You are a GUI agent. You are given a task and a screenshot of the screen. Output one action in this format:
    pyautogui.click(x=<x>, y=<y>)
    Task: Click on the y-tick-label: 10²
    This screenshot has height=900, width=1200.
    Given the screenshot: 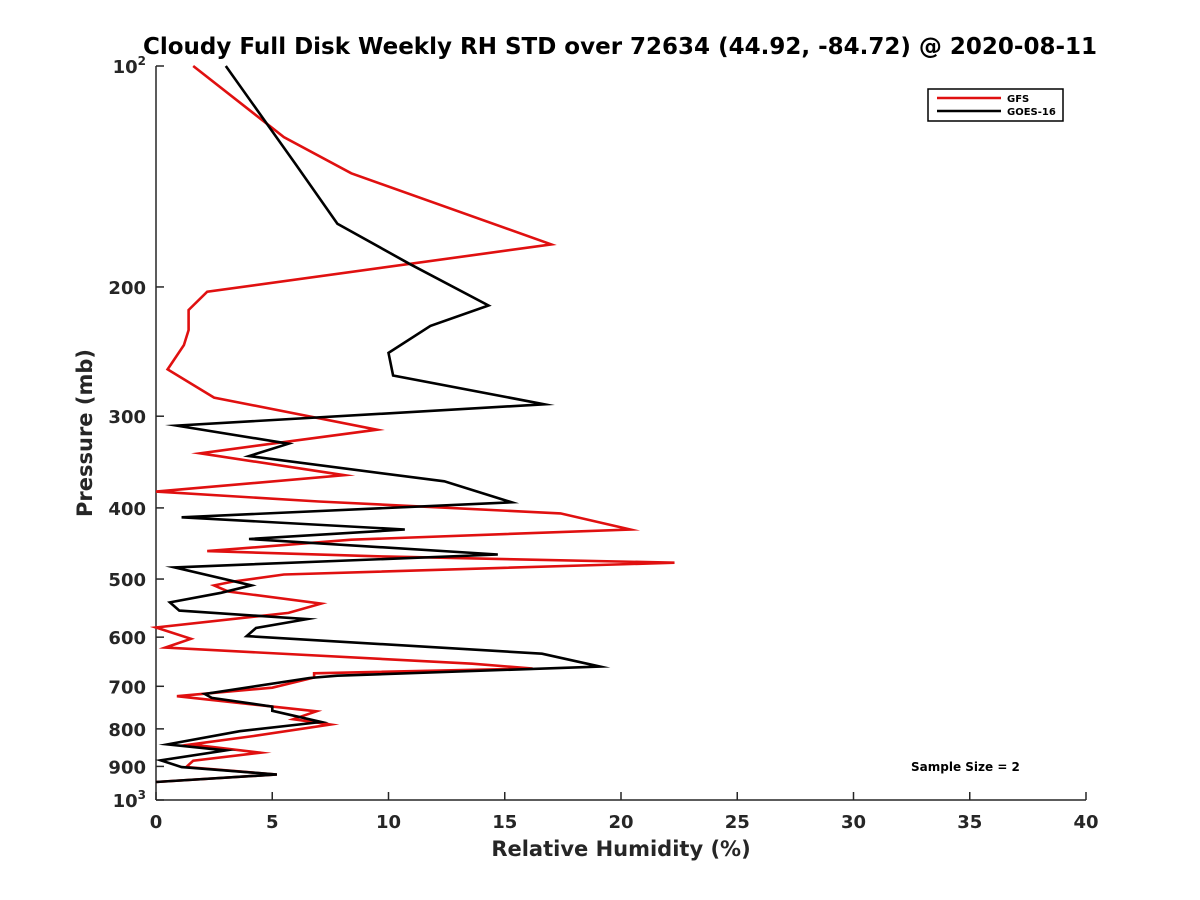 What is the action you would take?
    pyautogui.click(x=129, y=66)
    